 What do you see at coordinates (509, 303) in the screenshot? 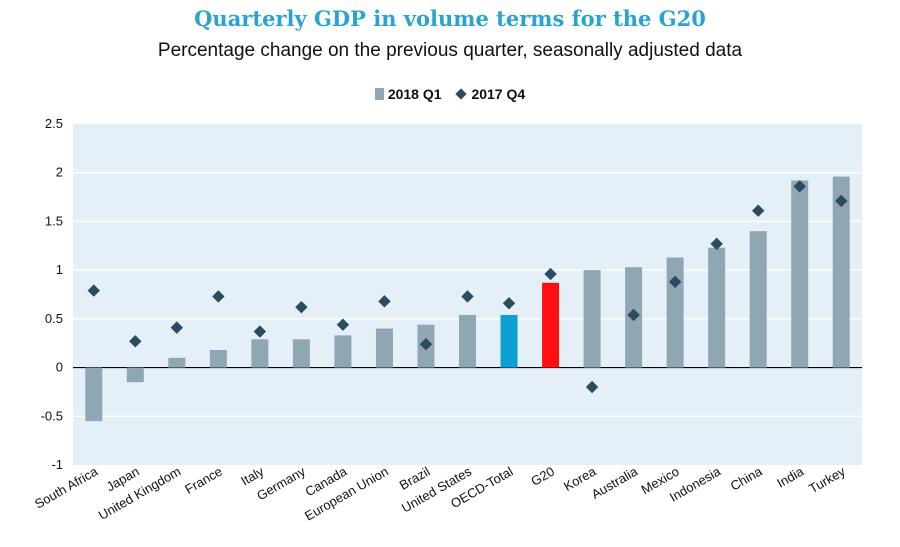
I see `marker-oecd-total` at bounding box center [509, 303].